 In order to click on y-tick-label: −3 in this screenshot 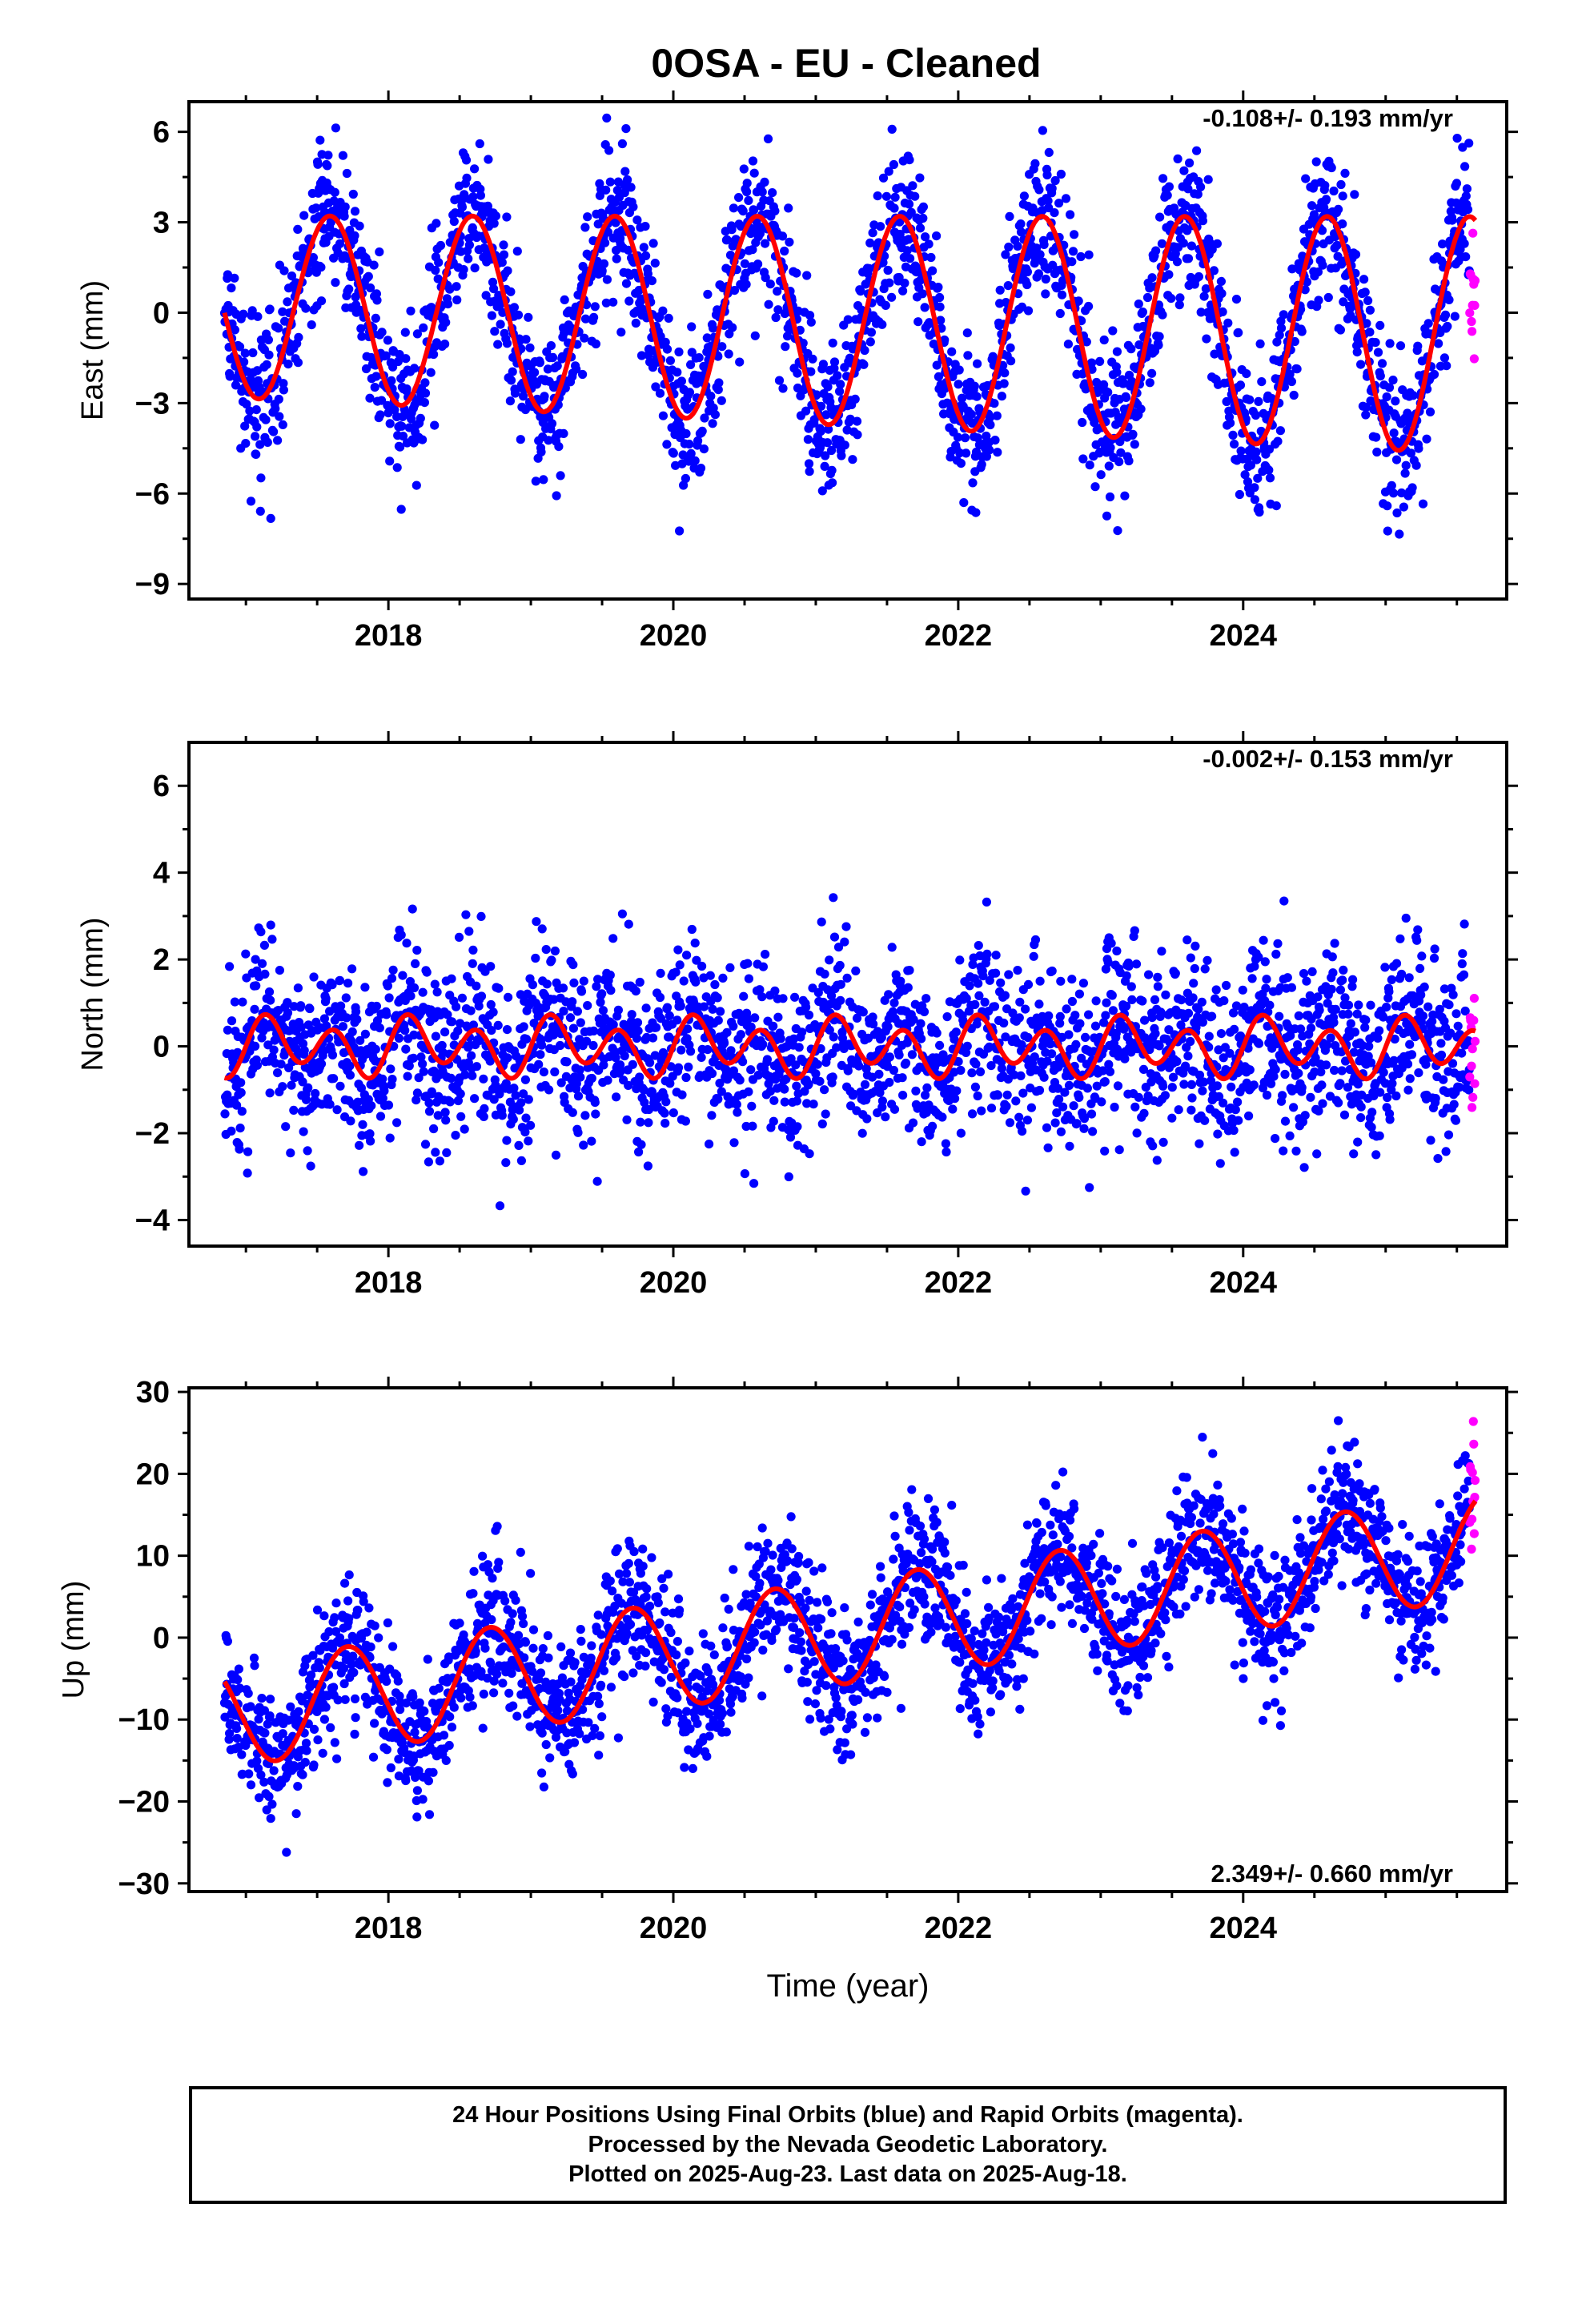, I will do `click(152, 403)`.